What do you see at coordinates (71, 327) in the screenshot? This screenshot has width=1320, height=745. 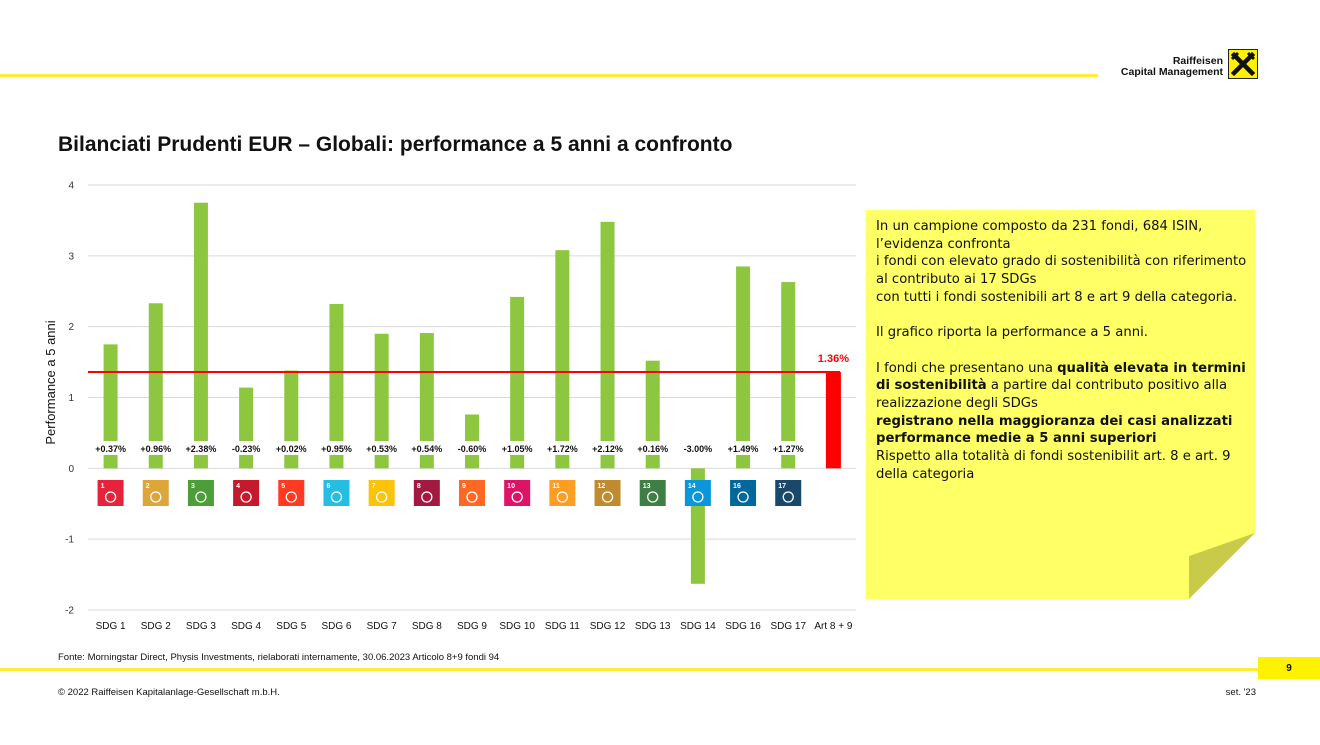 I see `y-tick-label: 2` at bounding box center [71, 327].